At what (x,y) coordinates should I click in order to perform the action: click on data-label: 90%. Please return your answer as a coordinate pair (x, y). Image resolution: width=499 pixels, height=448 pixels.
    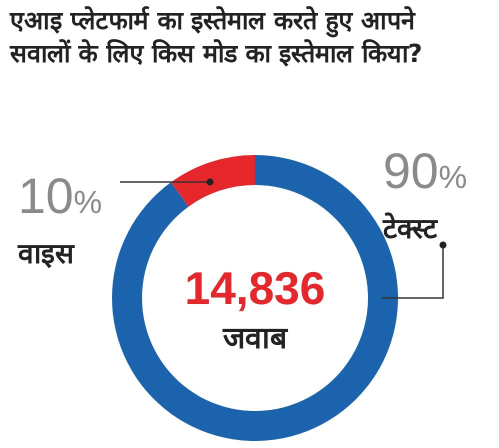
    Looking at the image, I should click on (425, 171).